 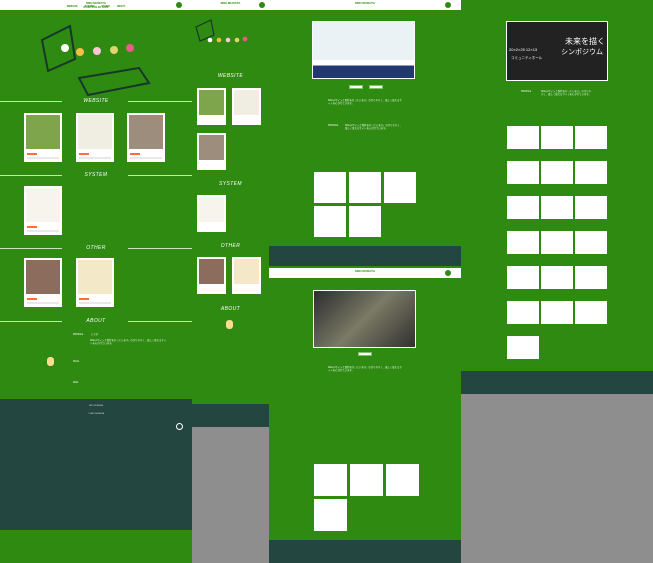 I want to click on website-card-2-tag, so click(x=84, y=154).